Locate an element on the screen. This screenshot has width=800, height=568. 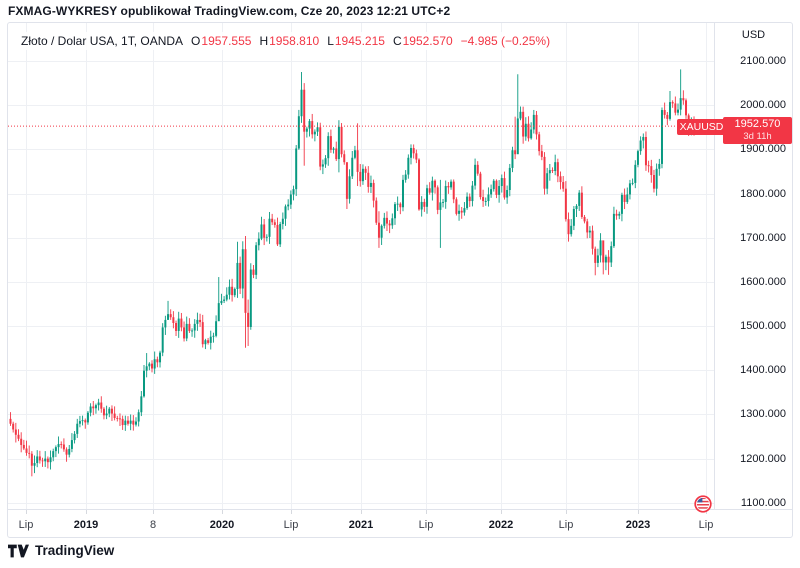
ohlc-values: O 1957.555 H 1958.810 L 1945.215 C 1952.570 is located at coordinates (322, 41).